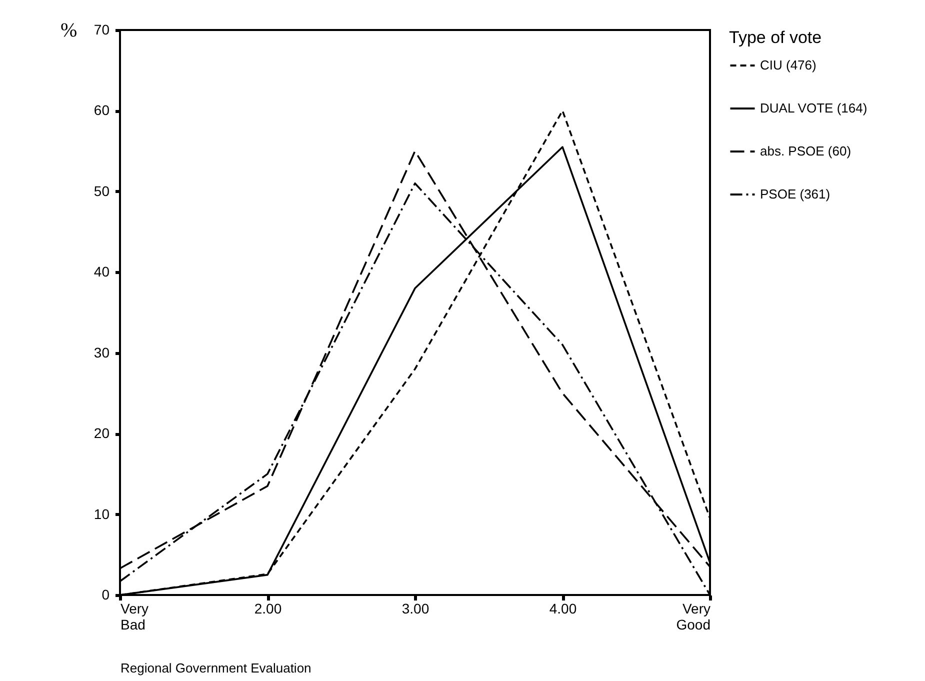 Image resolution: width=925 pixels, height=681 pixels. I want to click on x-tick-label: Very Good, so click(693, 616).